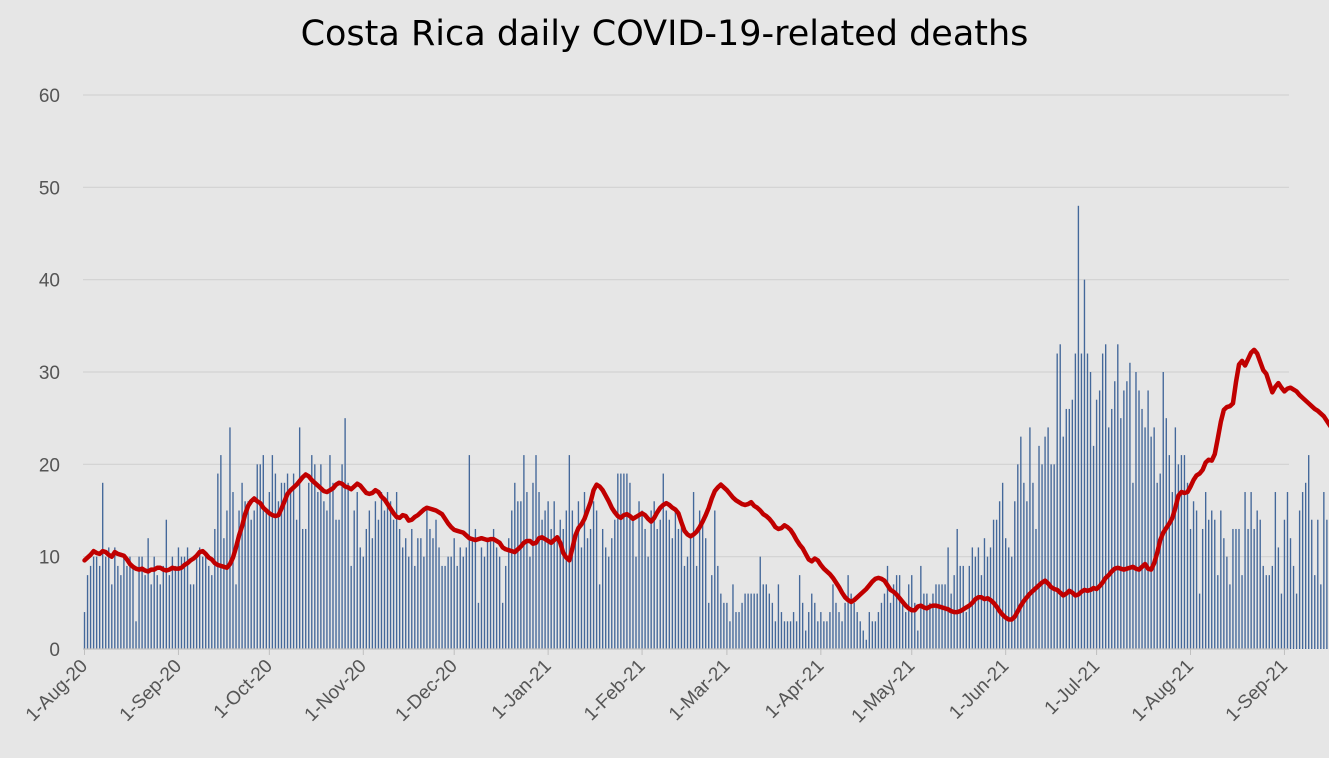  Describe the element at coordinates (336, 691) in the screenshot. I see `x-tick-label: 1-Nov-20` at that location.